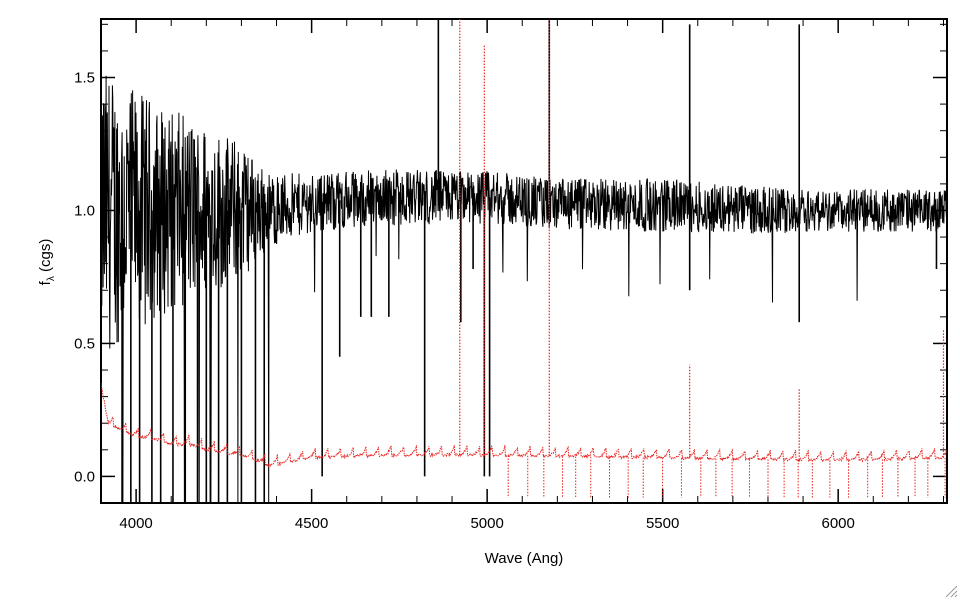  What do you see at coordinates (524, 425) in the screenshot?
I see `error-line` at bounding box center [524, 425].